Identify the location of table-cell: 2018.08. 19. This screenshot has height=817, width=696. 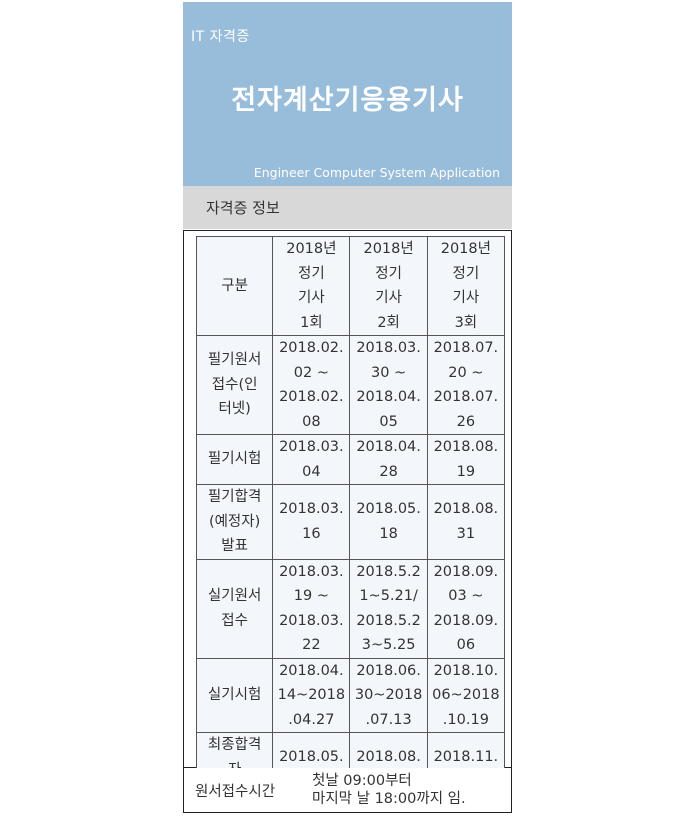
(466, 459).